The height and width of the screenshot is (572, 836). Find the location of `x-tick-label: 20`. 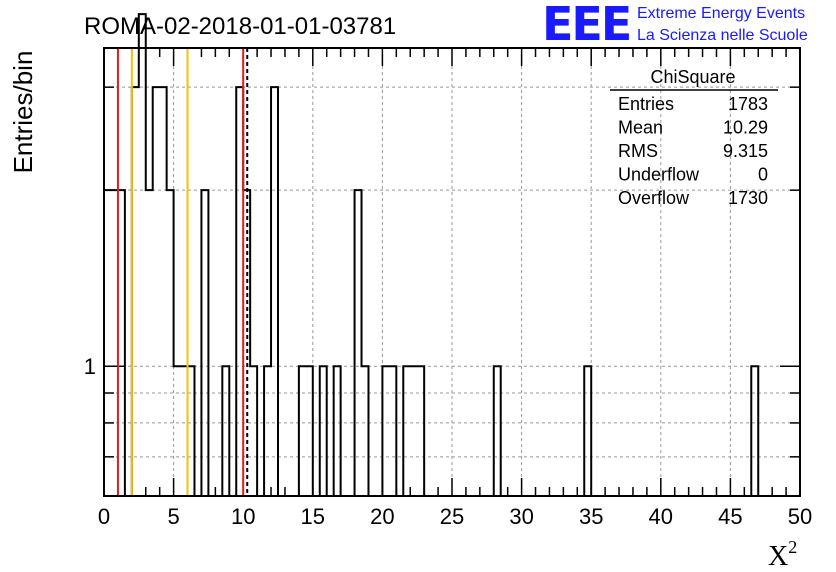

x-tick-label: 20 is located at coordinates (382, 516).